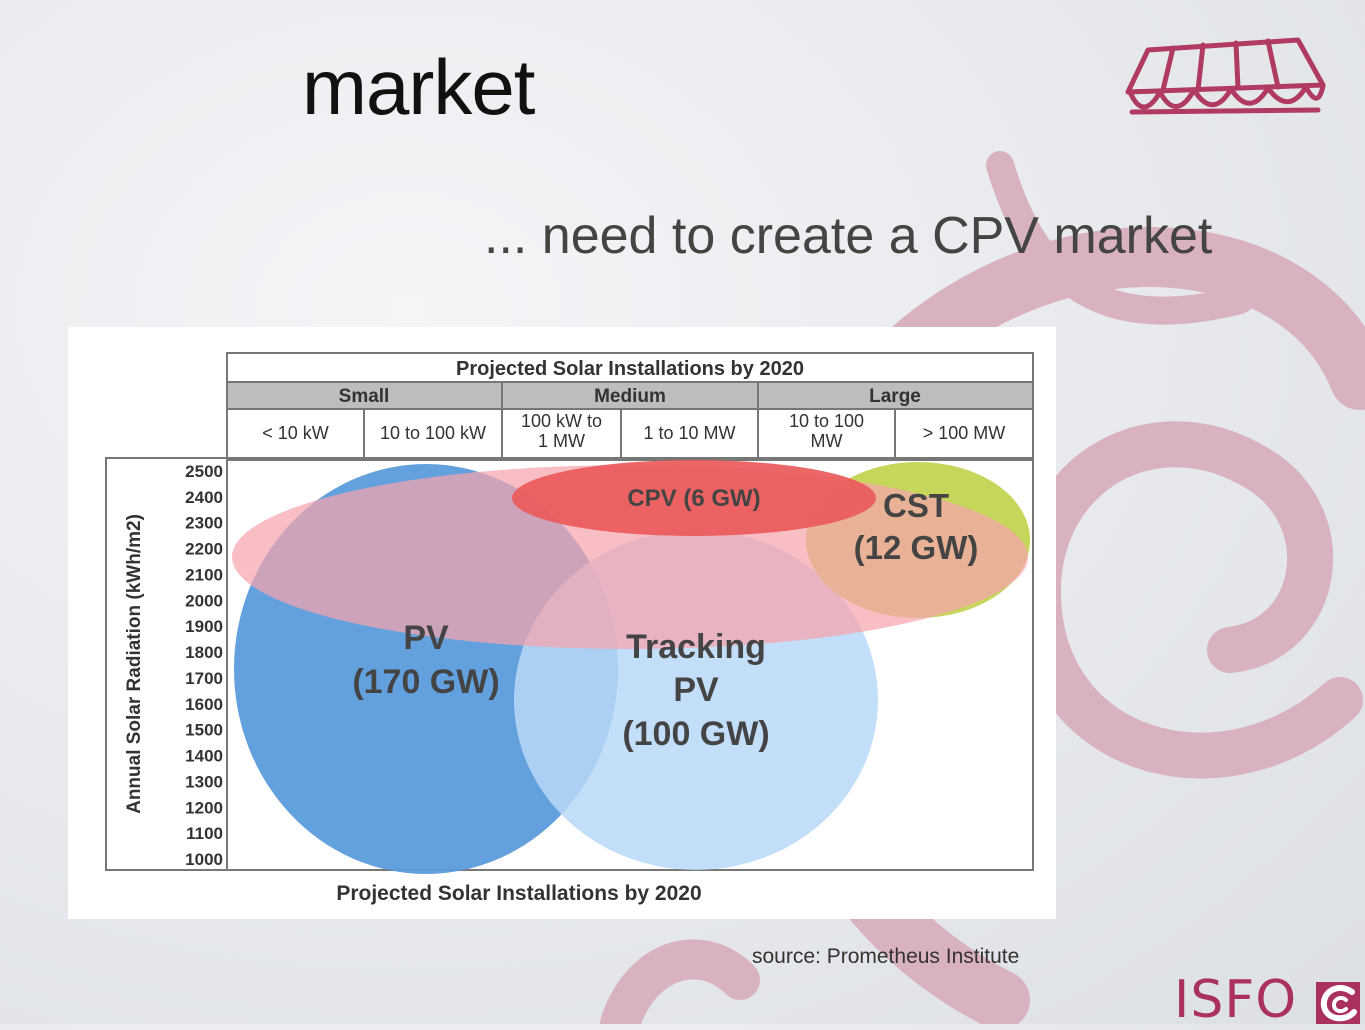 The width and height of the screenshot is (1365, 1030). What do you see at coordinates (204, 497) in the screenshot?
I see `y-tick-label: 2400` at bounding box center [204, 497].